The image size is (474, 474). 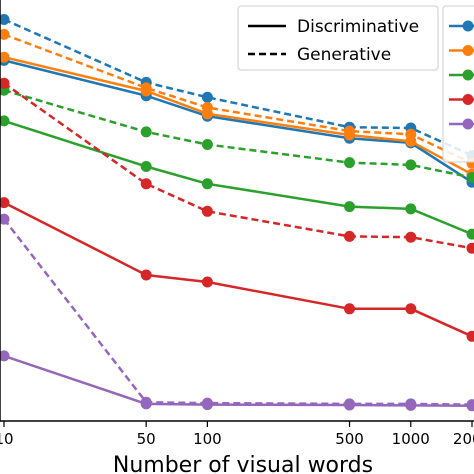 I want to click on x-tick-label-4: 1000, so click(x=411, y=439).